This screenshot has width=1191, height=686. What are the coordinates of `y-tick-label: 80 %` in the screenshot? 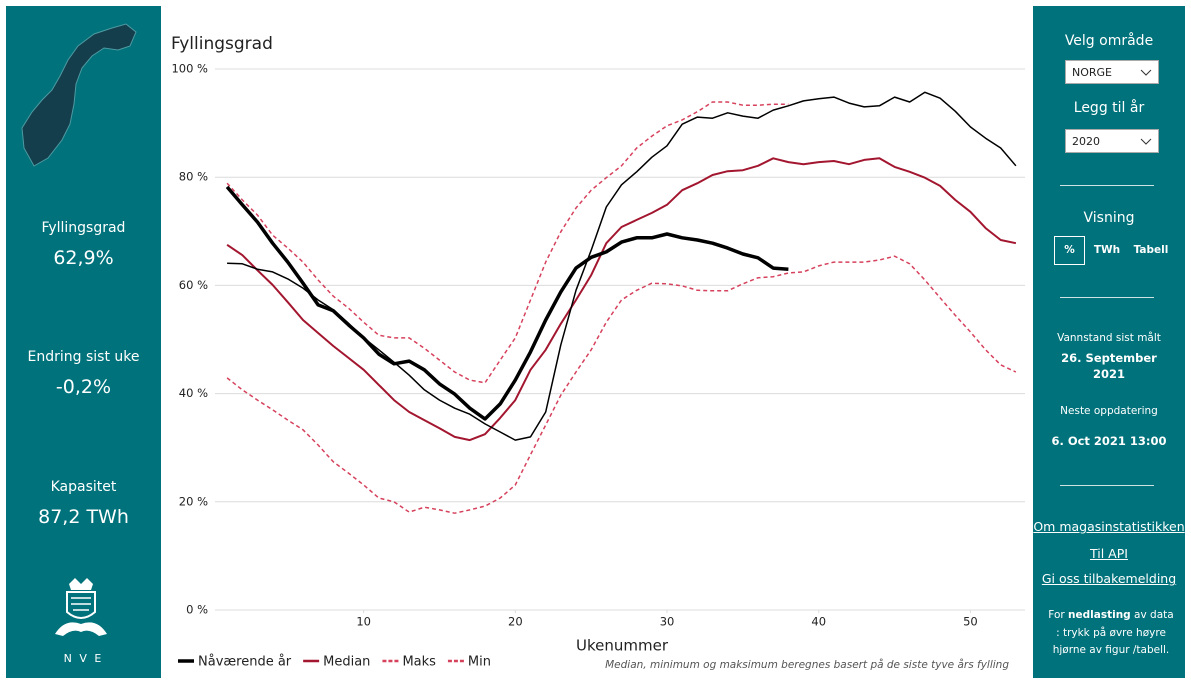 It's located at (193, 177).